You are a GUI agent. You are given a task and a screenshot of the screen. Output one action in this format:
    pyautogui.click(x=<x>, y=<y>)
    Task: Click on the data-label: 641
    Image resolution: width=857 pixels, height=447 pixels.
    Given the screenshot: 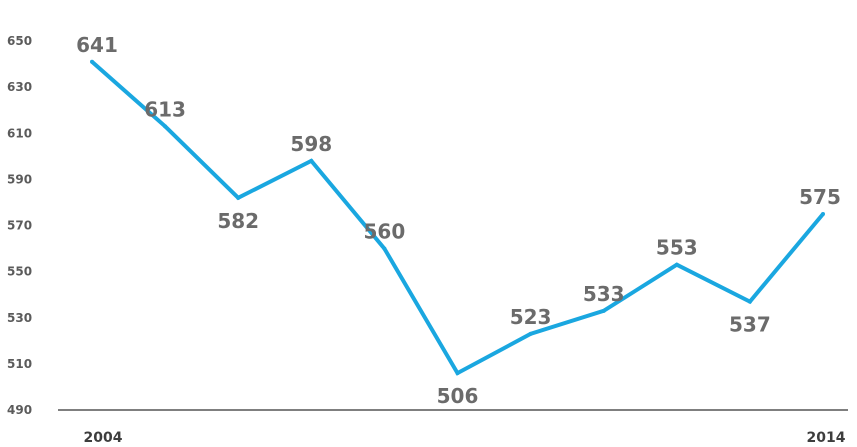 What is the action you would take?
    pyautogui.click(x=97, y=45)
    